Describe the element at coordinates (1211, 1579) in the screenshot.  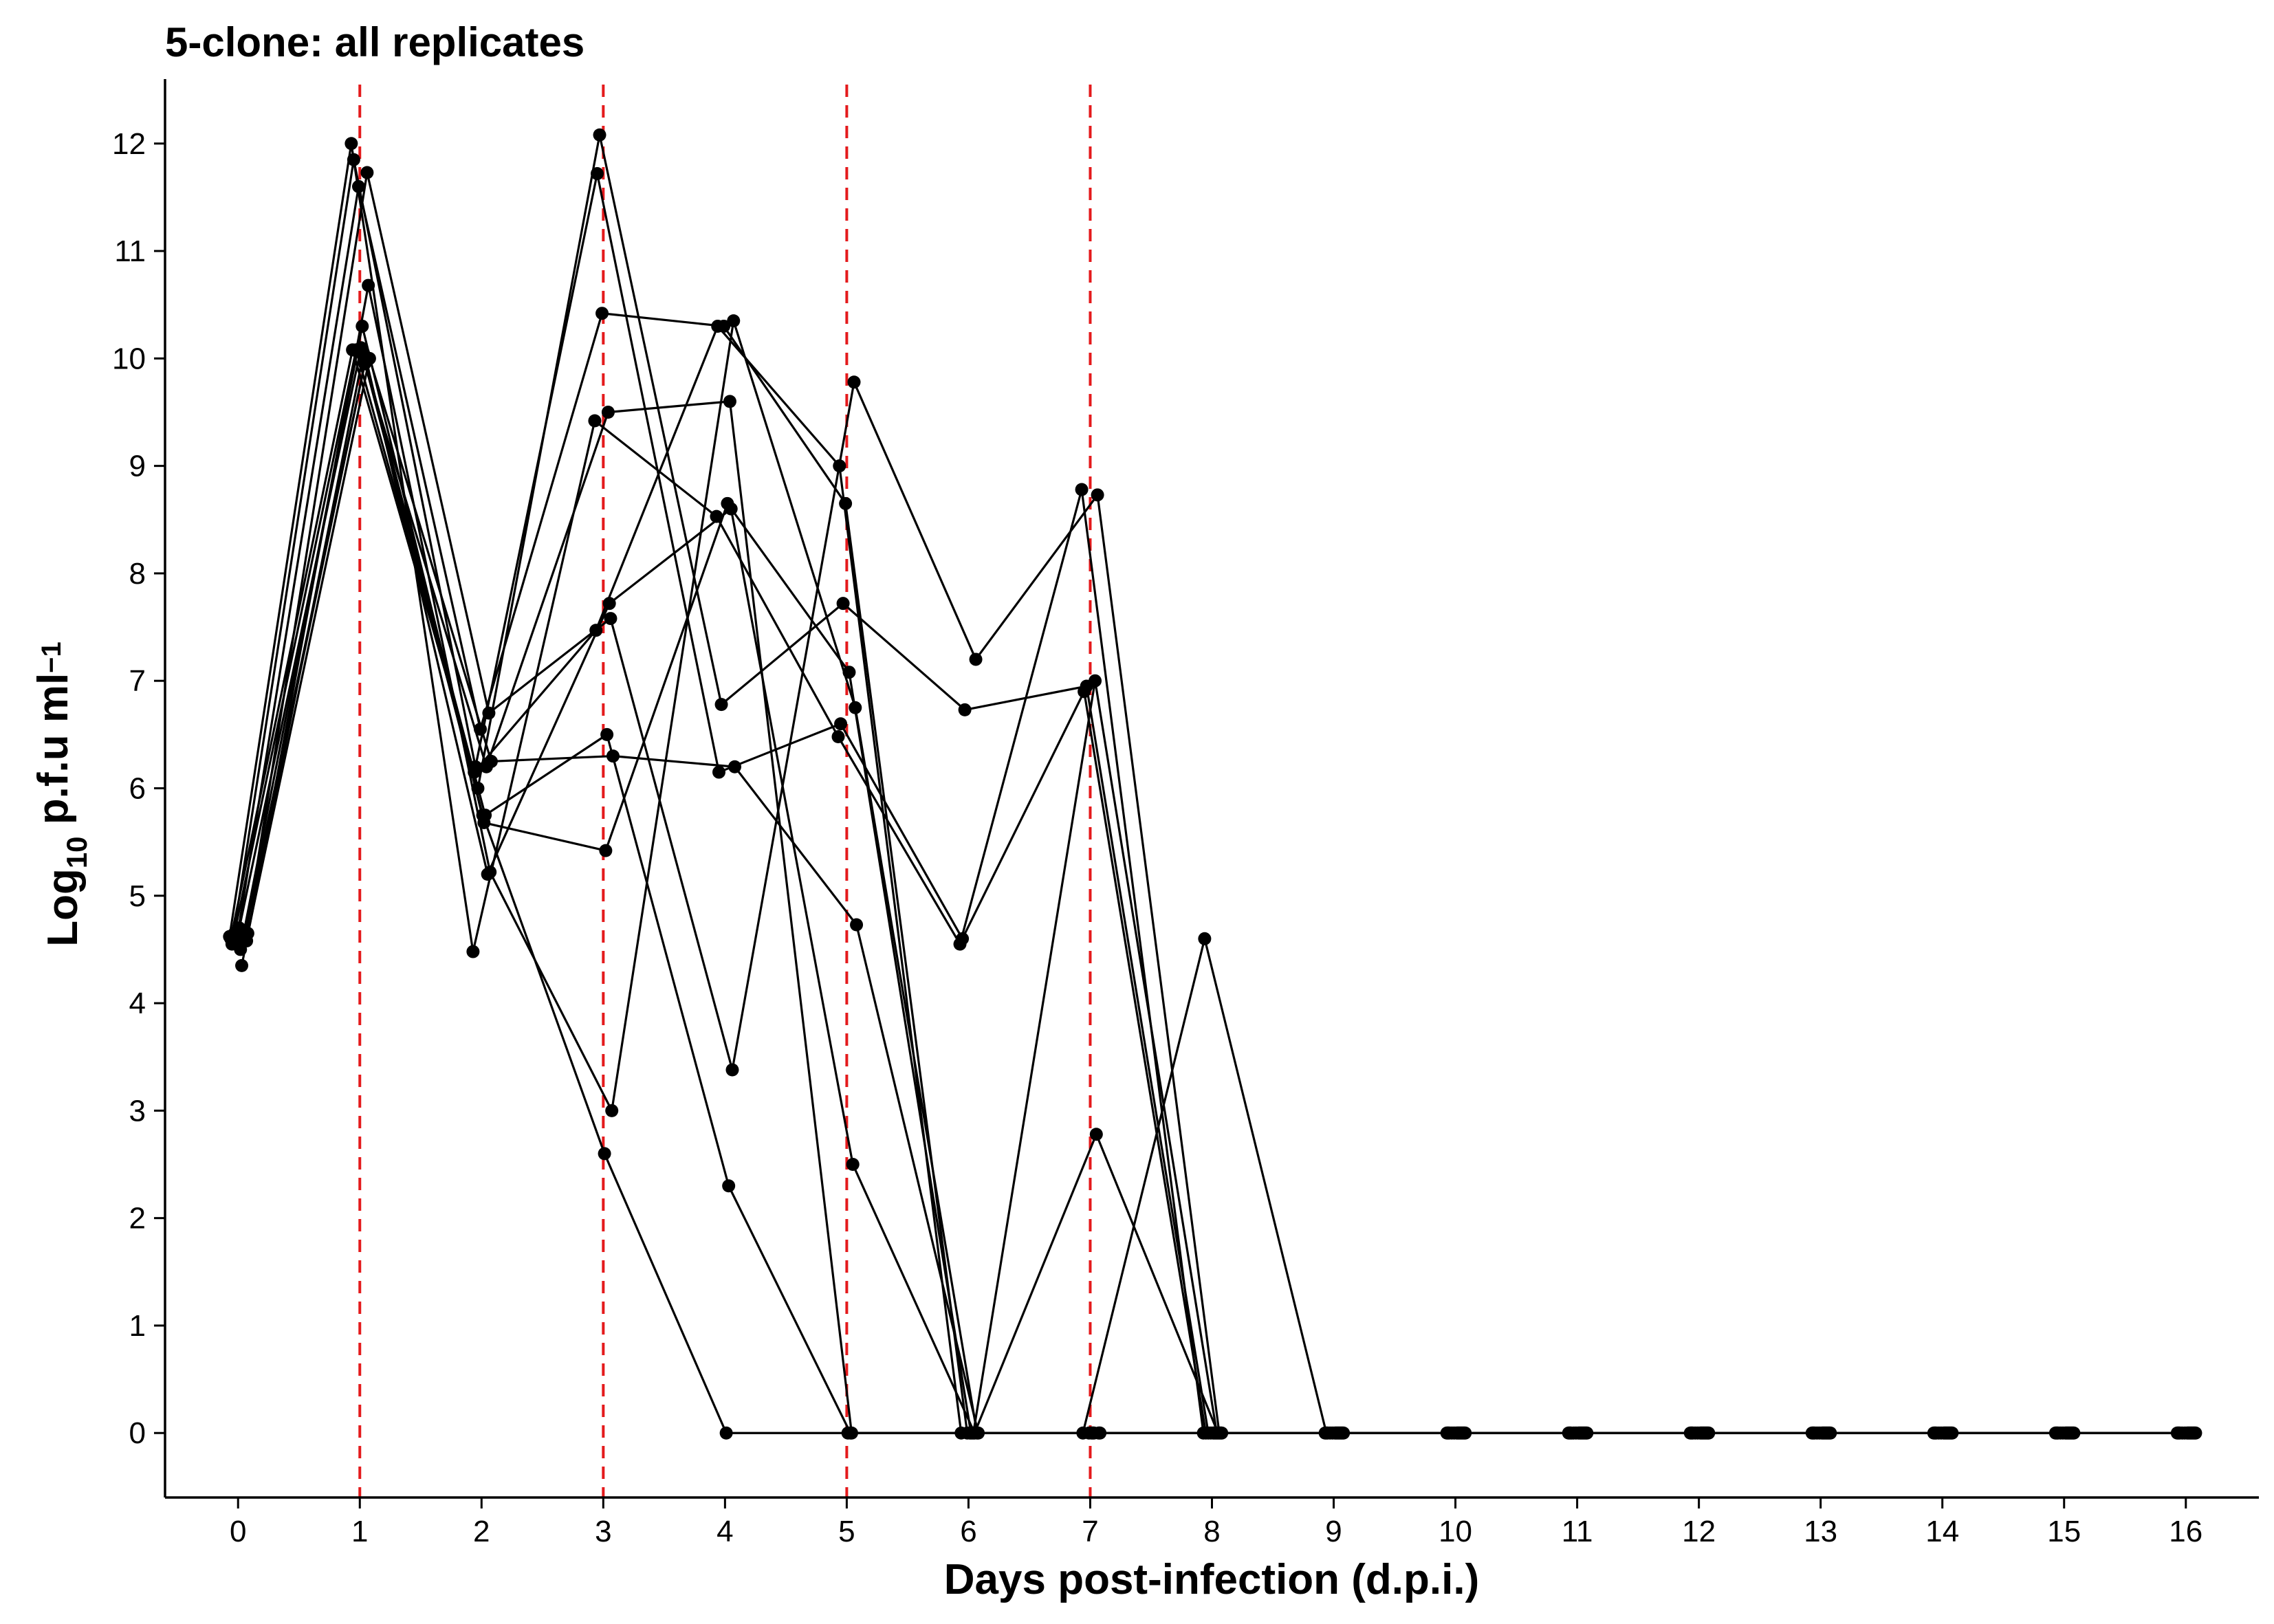
I see `x-axis-title: Days post-infection (d.p.i.)` at that location.